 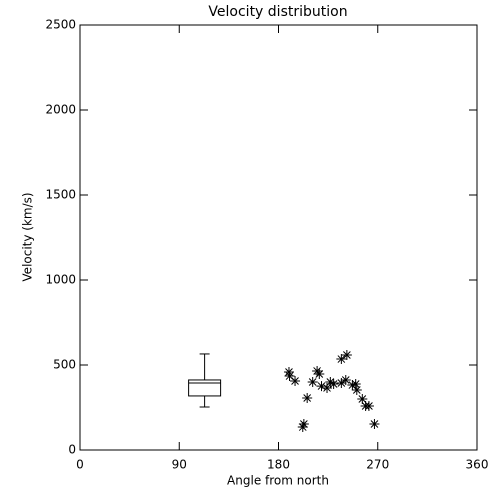 I want to click on x-tick-label: 270, so click(x=377, y=465).